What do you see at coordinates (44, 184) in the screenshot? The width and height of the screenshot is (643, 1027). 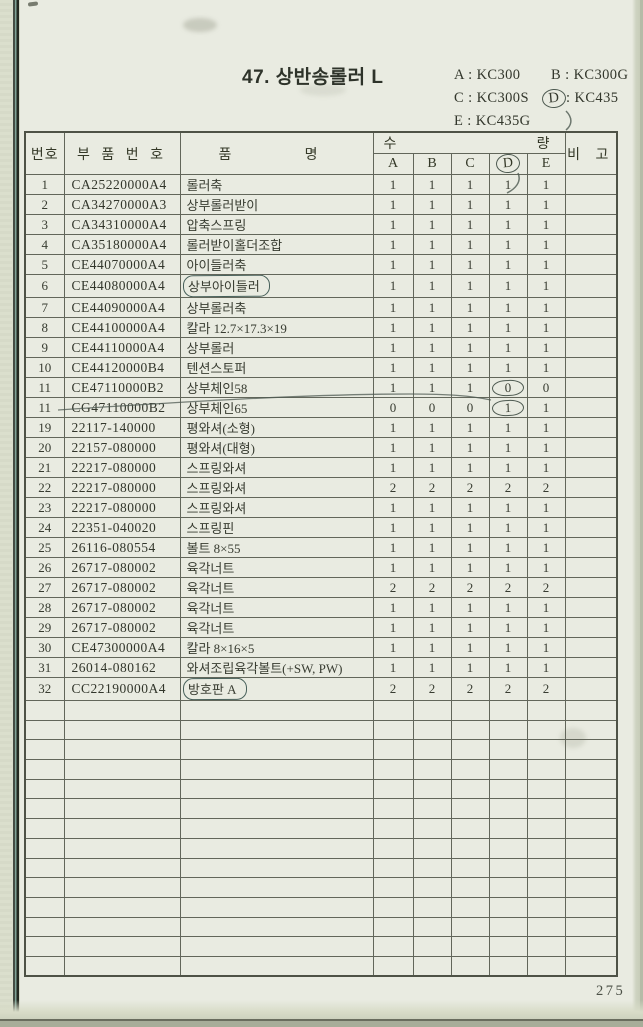 I see `cell-no: 1` at bounding box center [44, 184].